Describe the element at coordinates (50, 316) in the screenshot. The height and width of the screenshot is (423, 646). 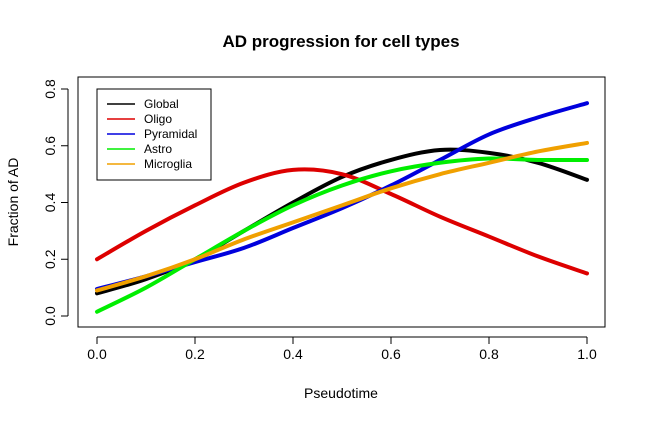
I see `y-tick-label-0-0: 0.0` at that location.